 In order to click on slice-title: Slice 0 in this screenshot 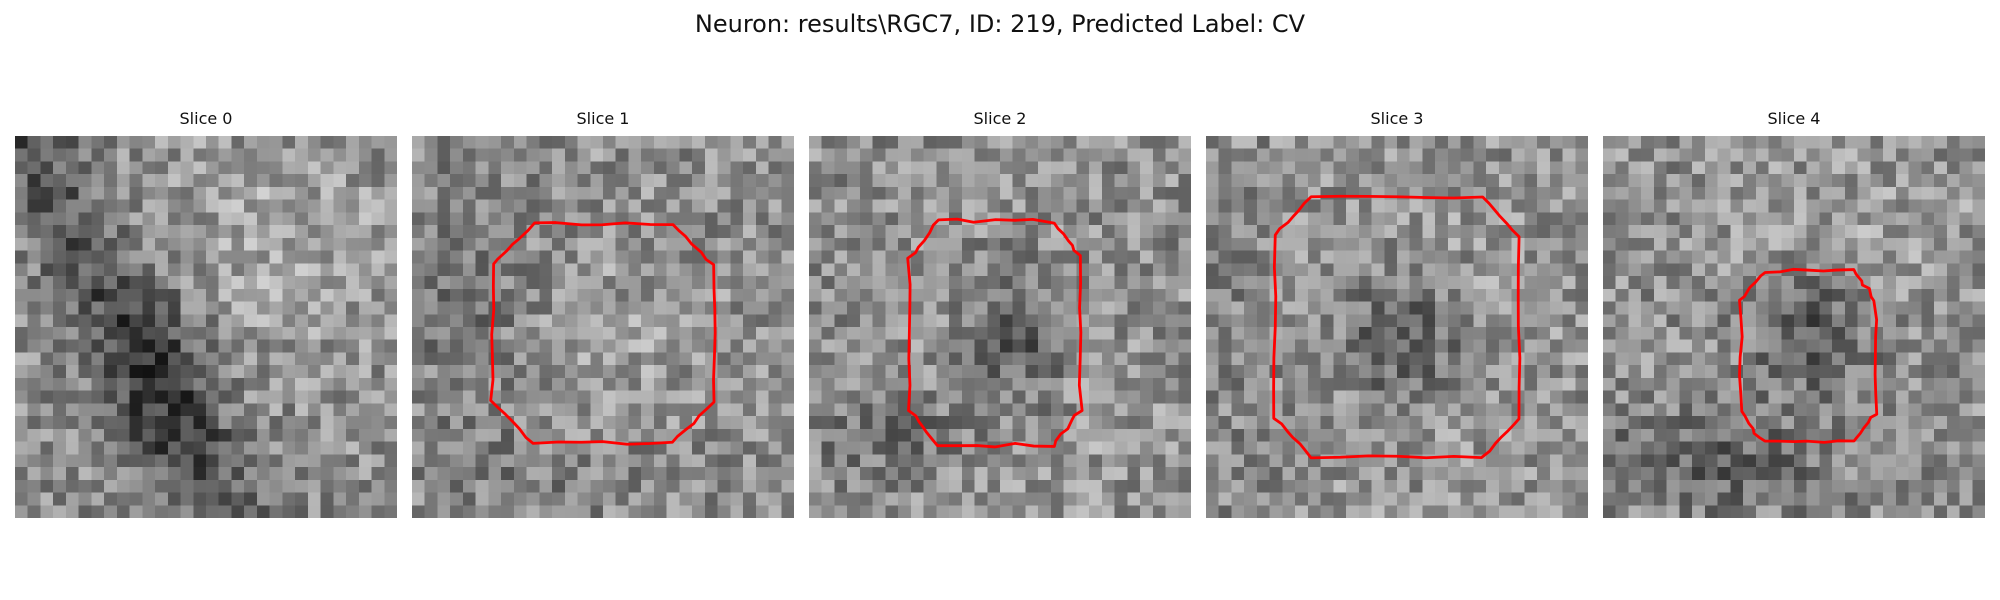, I will do `click(206, 118)`.